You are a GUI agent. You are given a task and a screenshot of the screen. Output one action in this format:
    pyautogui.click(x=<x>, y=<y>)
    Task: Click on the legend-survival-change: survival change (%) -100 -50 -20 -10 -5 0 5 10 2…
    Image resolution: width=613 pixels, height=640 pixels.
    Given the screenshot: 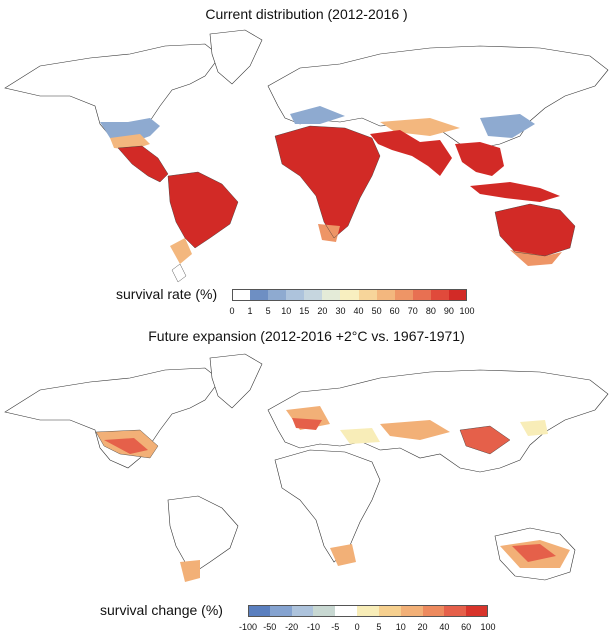 What is the action you would take?
    pyautogui.click(x=306, y=620)
    